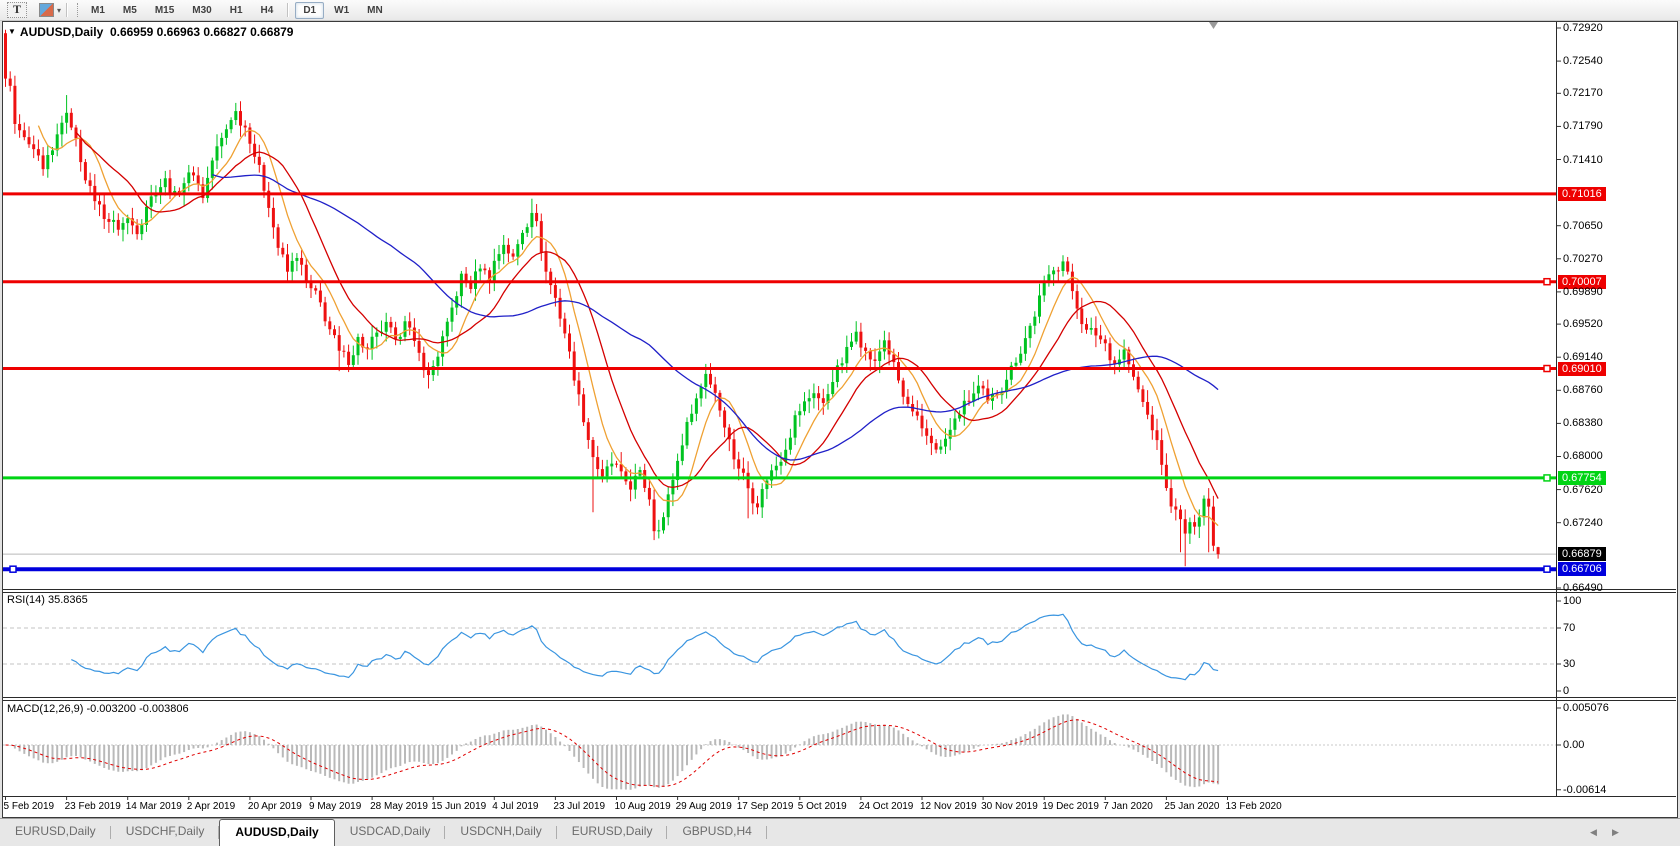 The image size is (1680, 846). What do you see at coordinates (98, 10) in the screenshot?
I see `tf-button-m1: M1` at bounding box center [98, 10].